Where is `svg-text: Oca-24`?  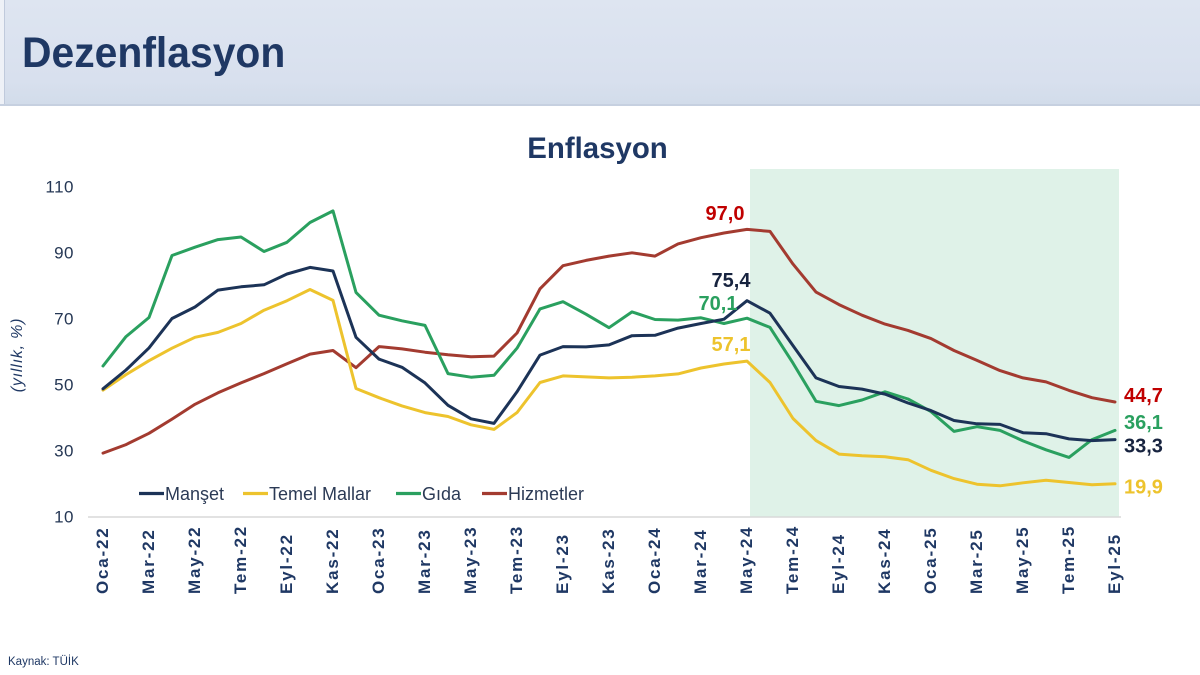
svg-text: Oca-24 is located at coordinates (654, 560).